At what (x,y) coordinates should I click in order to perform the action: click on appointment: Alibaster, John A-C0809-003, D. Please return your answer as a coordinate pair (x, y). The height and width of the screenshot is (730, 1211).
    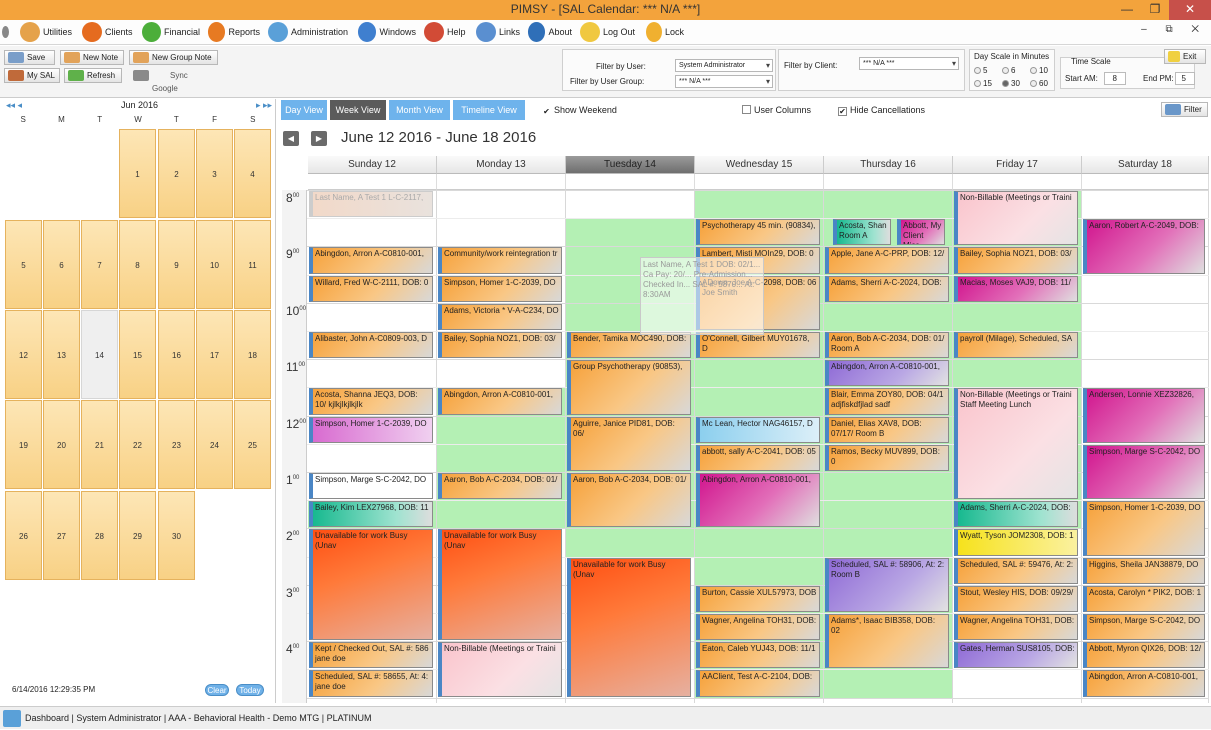
    Looking at the image, I should click on (371, 345).